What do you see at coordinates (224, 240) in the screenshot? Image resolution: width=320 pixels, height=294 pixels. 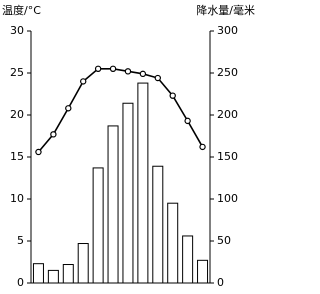 I see `y2-tick-label: 50` at bounding box center [224, 240].